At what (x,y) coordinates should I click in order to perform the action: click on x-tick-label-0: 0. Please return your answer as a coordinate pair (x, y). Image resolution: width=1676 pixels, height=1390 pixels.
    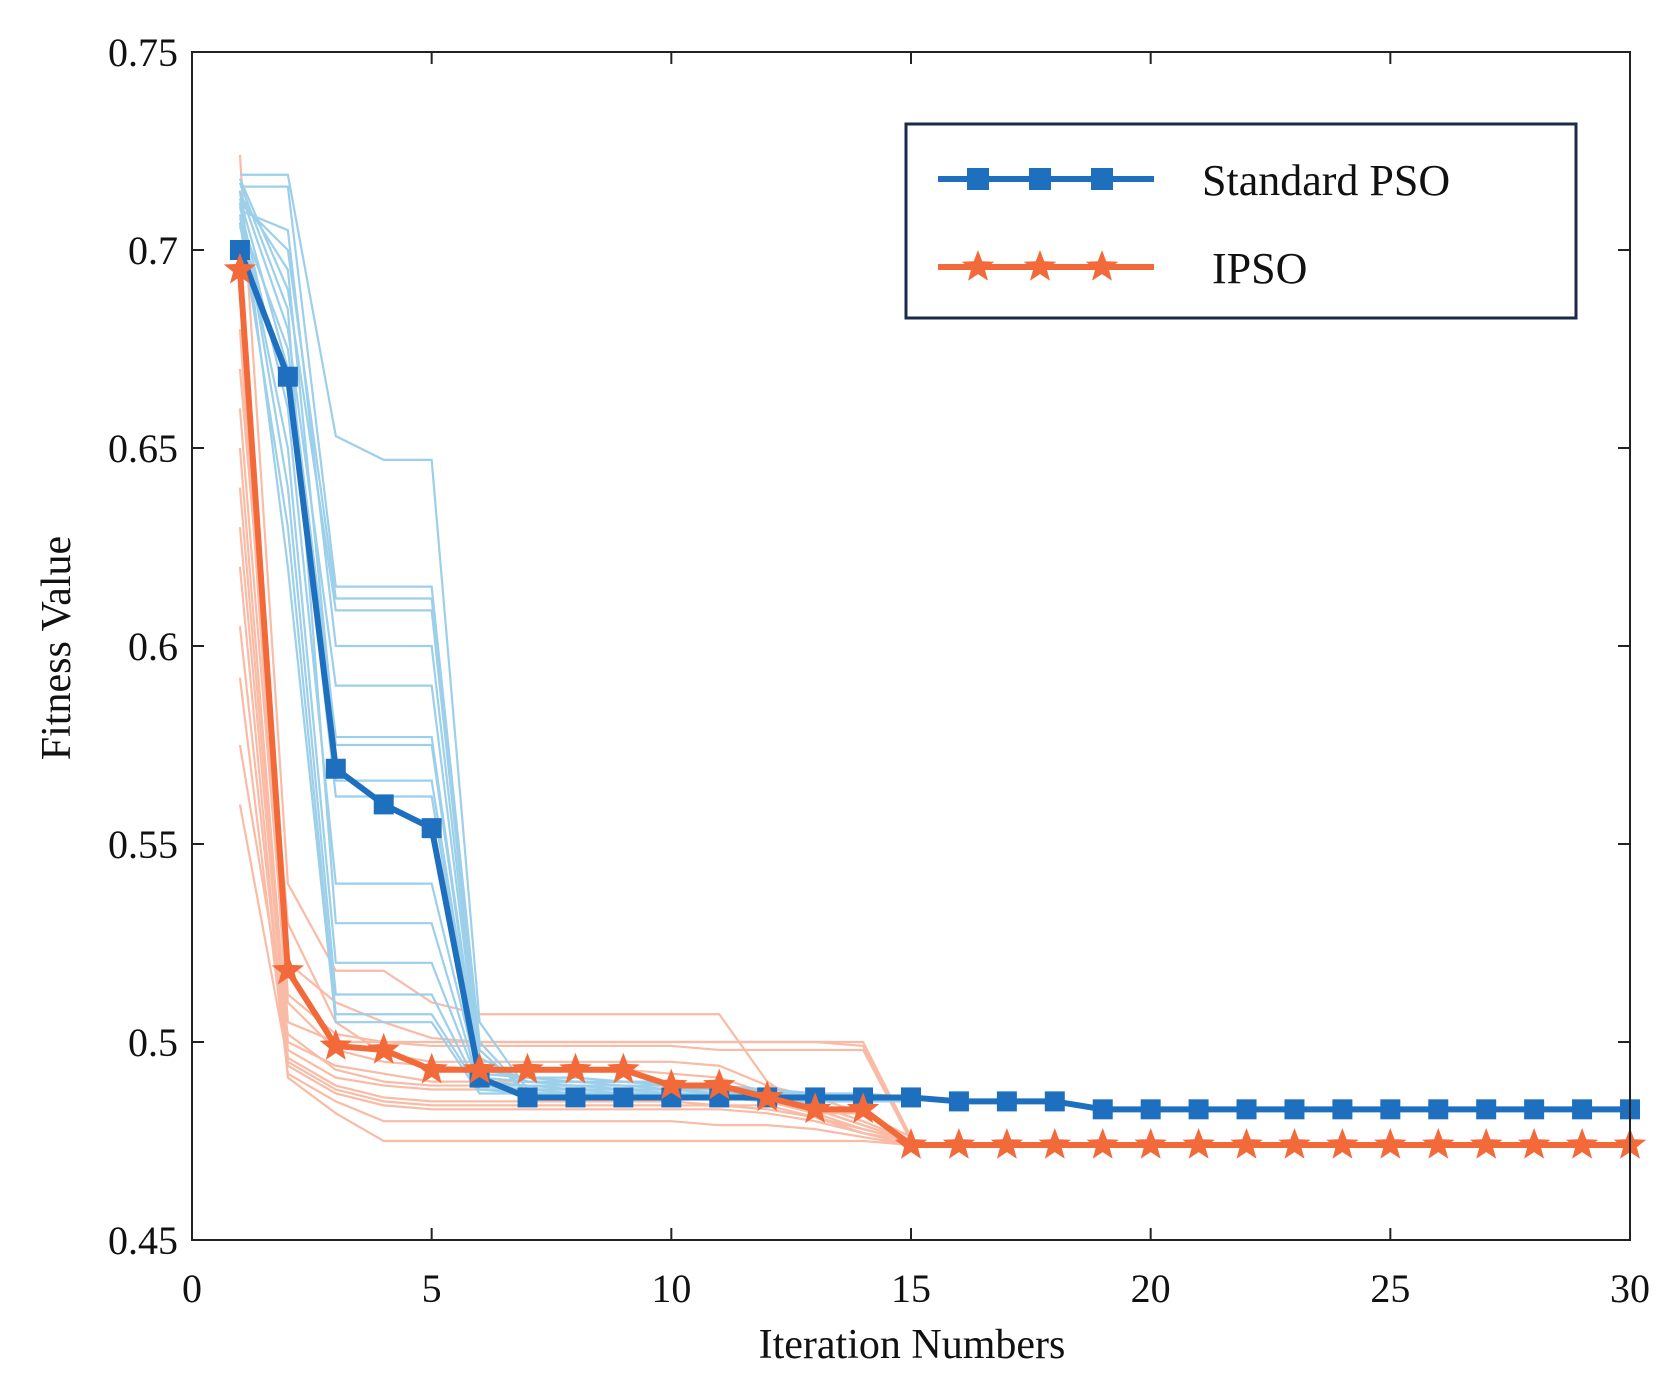
    Looking at the image, I should click on (192, 1288).